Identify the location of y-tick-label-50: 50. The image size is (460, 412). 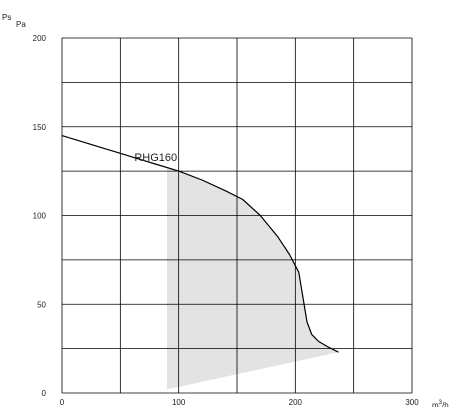
(41, 304).